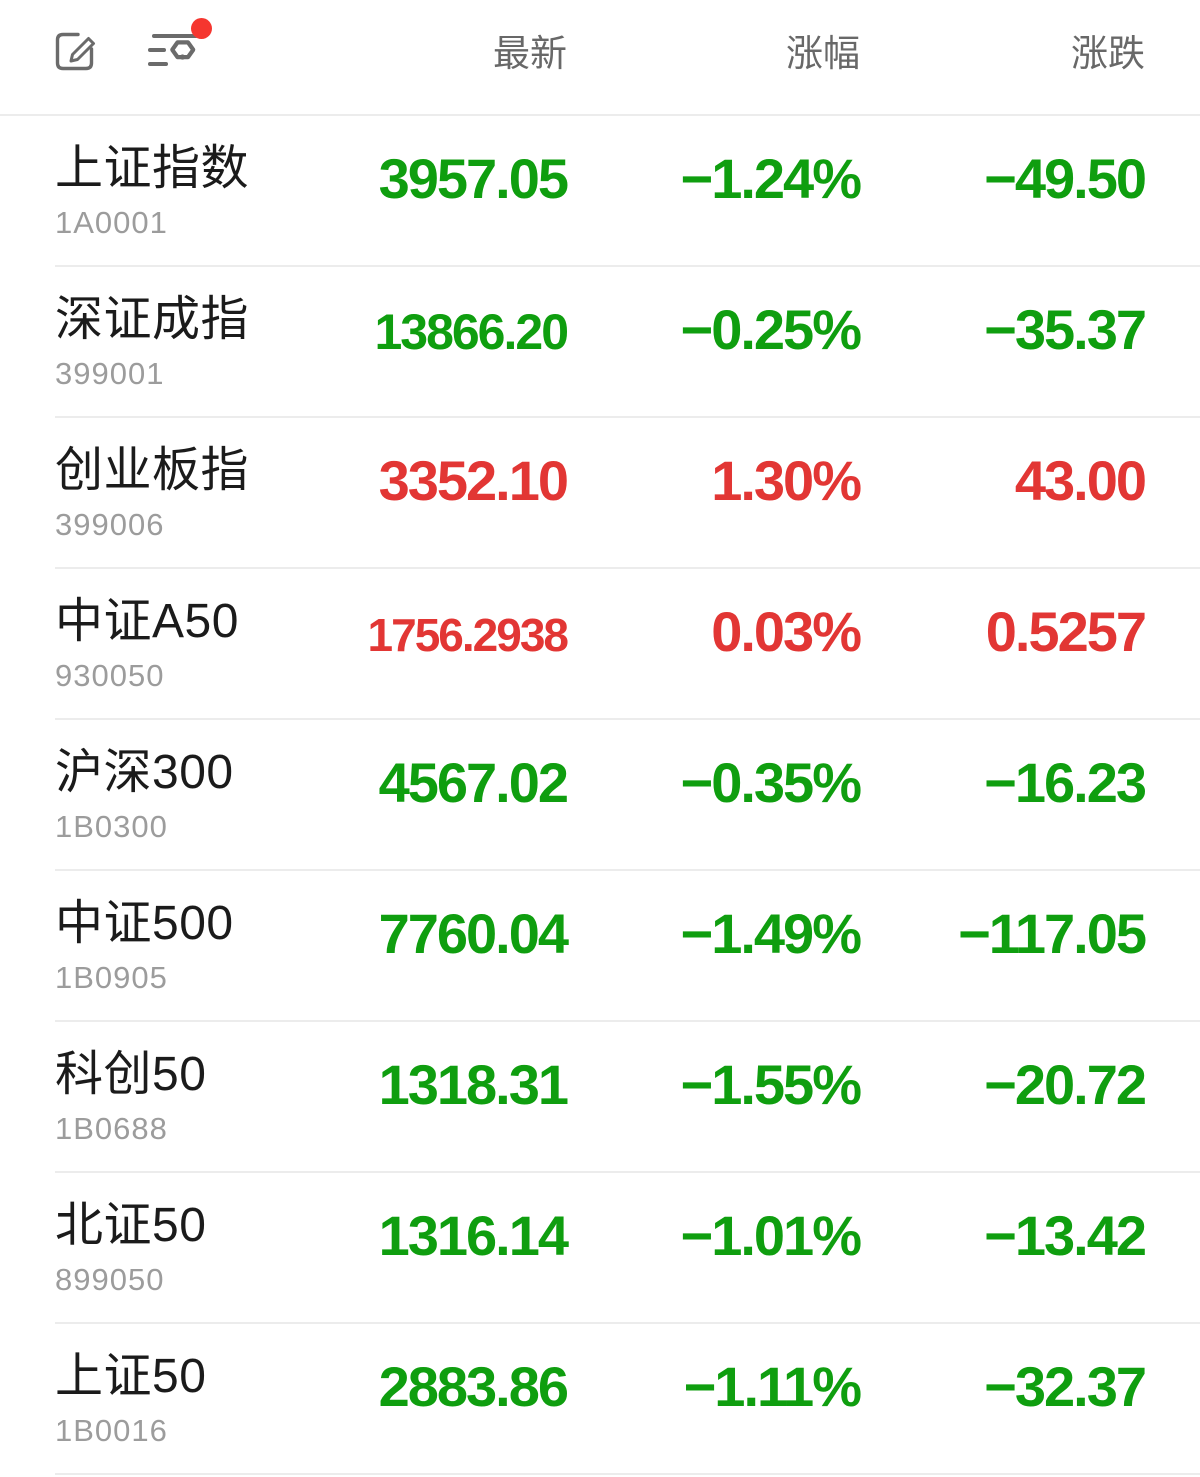  What do you see at coordinates (131, 1225) in the screenshot?
I see `index-name: 北证50` at bounding box center [131, 1225].